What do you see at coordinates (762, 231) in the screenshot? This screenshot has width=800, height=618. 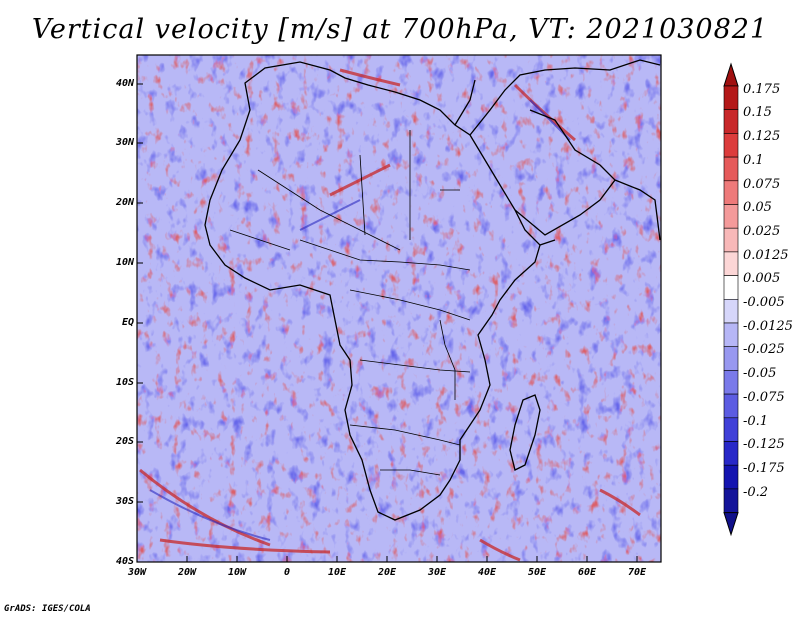 I see `colorbar-label: 0.025` at bounding box center [762, 231].